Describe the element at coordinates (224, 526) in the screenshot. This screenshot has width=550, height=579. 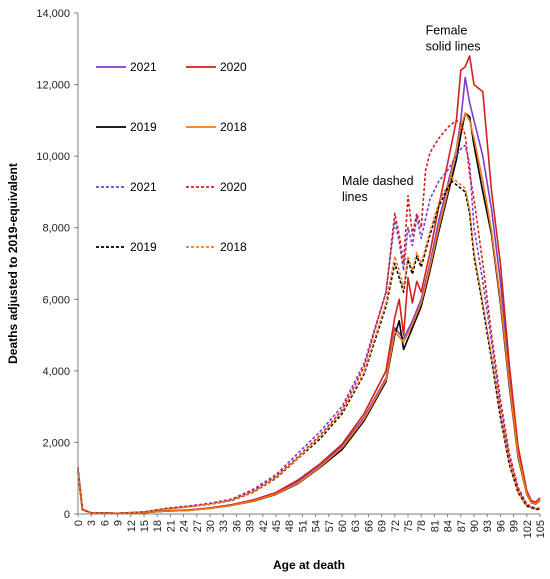
I see `x-tick-label: 33` at that location.